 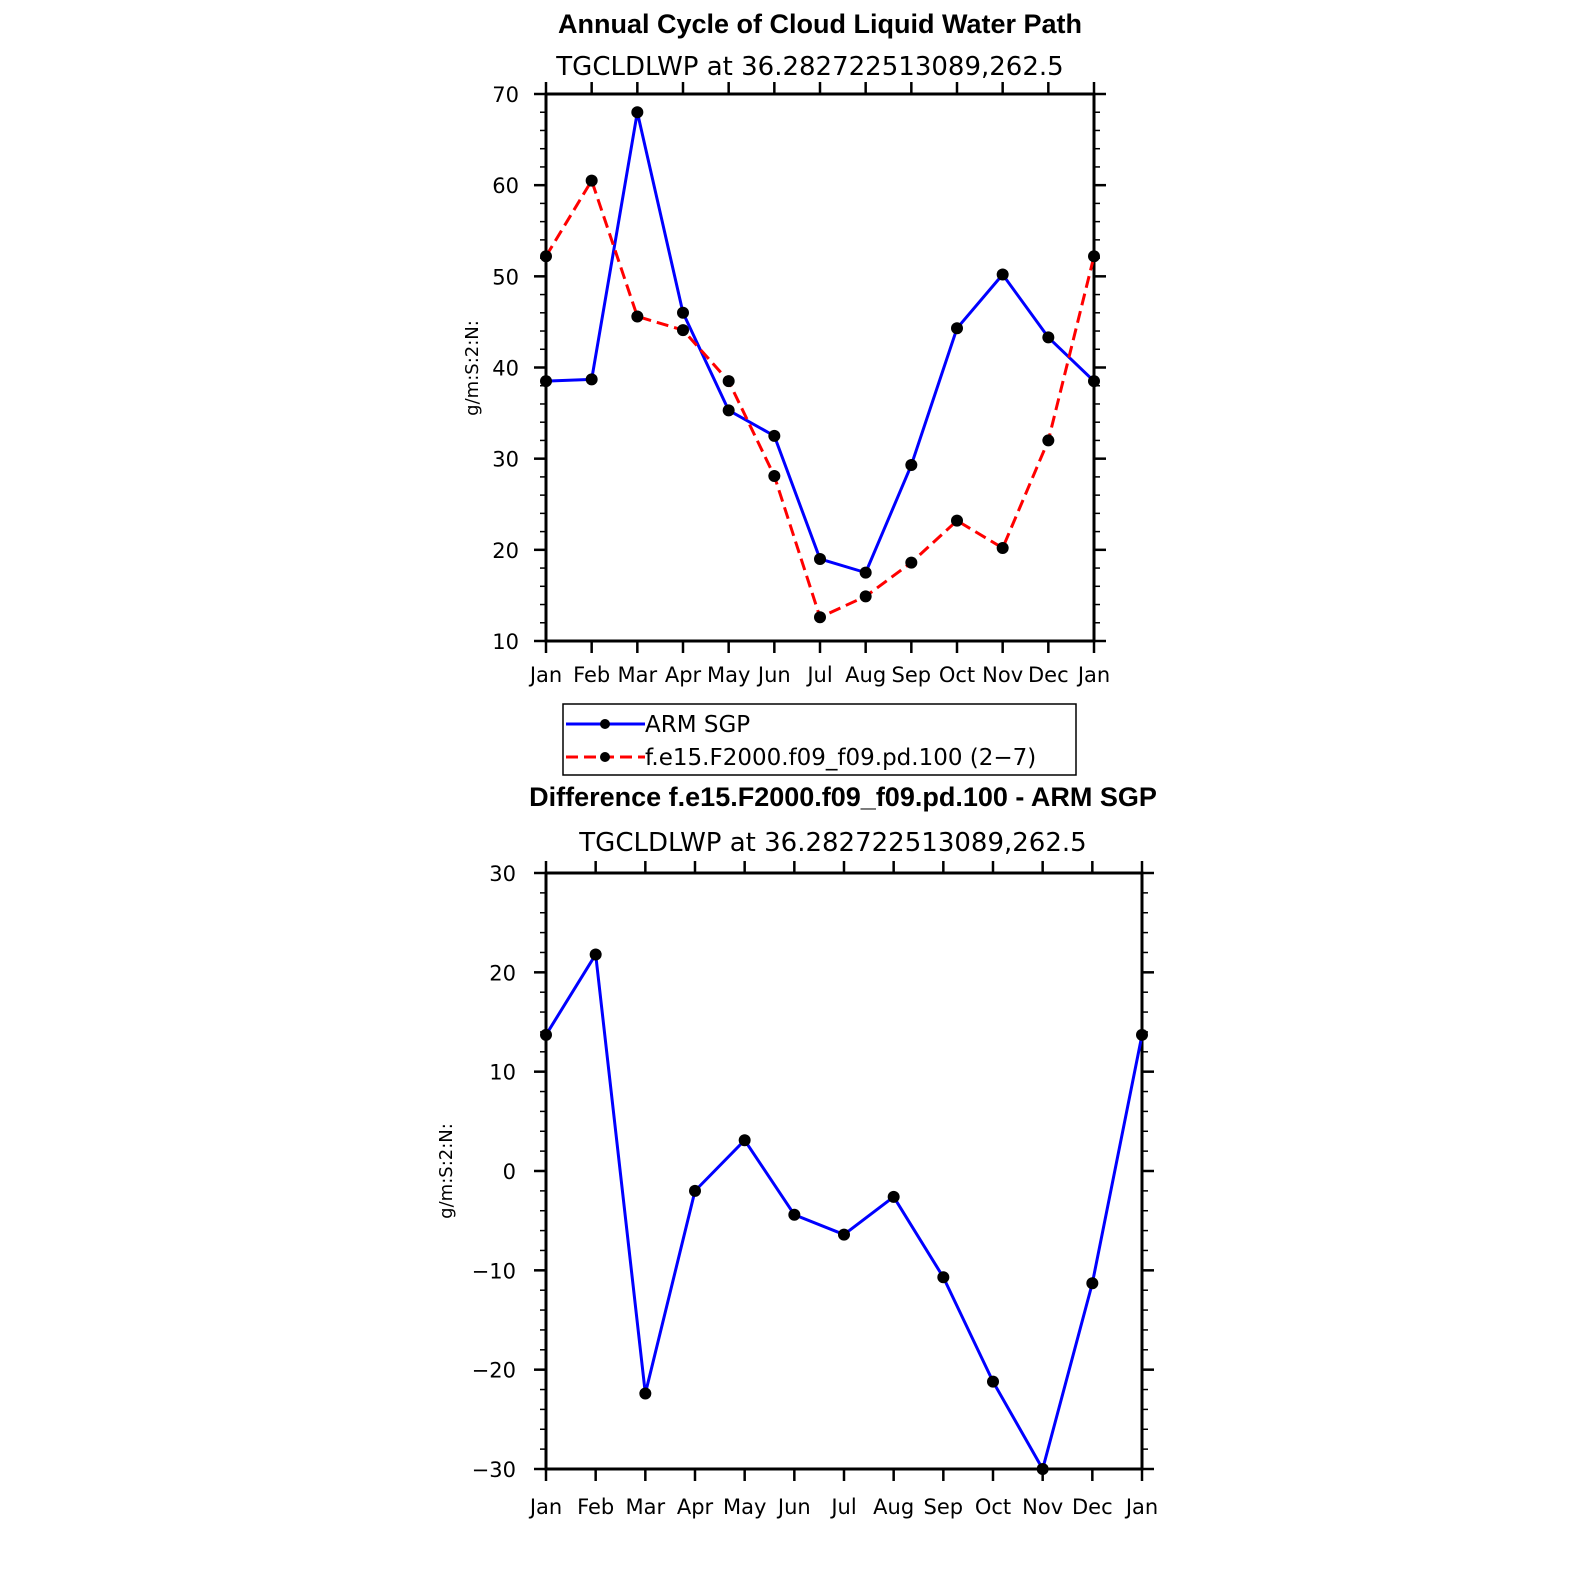 I want to click on legend-box, so click(x=819, y=739).